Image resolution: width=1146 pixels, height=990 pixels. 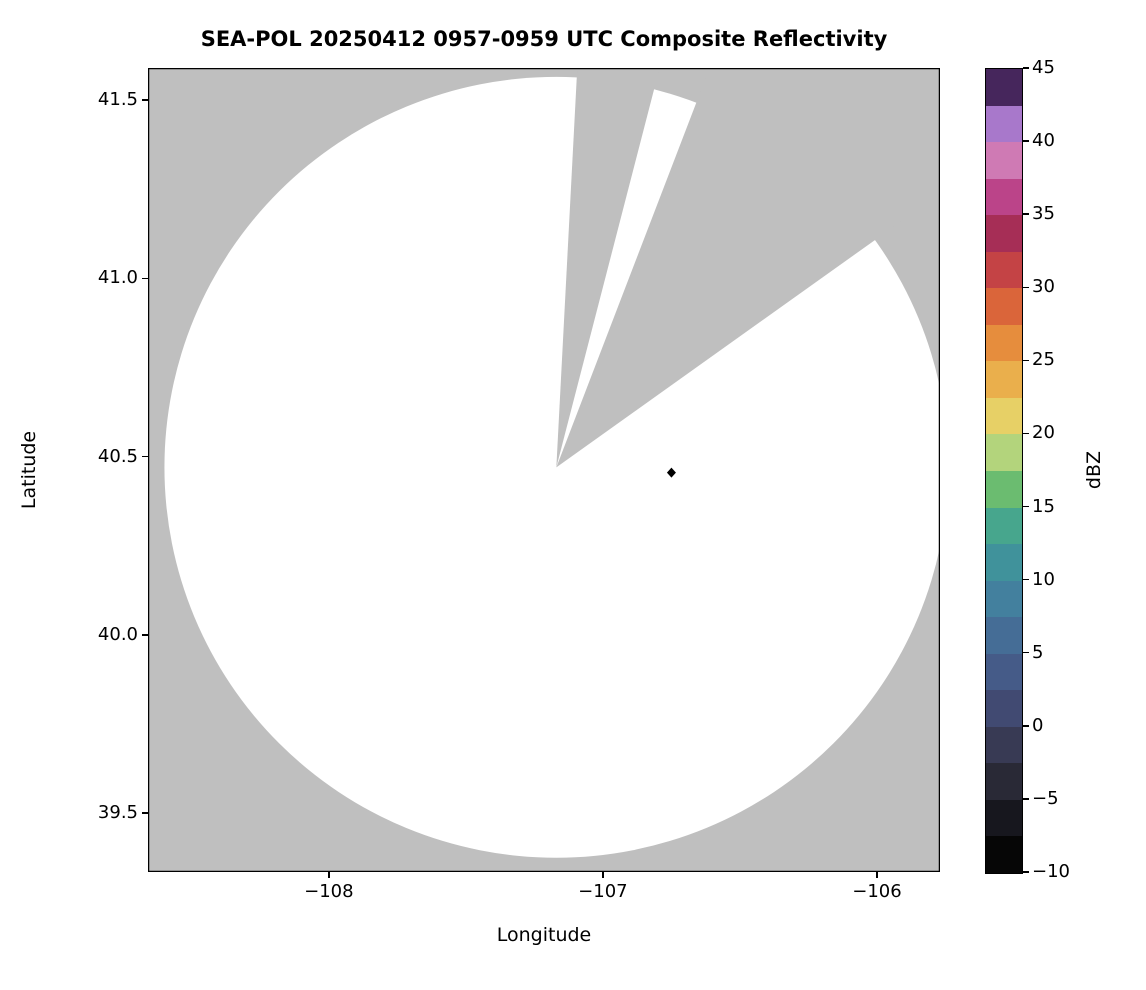 What do you see at coordinates (1043, 287) in the screenshot?
I see `colorbar-tick-label: 30` at bounding box center [1043, 287].